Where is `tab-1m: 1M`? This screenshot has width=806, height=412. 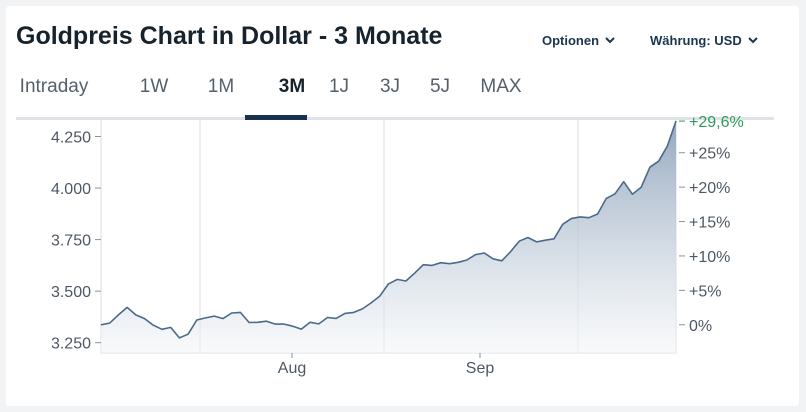 tab-1m: 1M is located at coordinates (221, 86).